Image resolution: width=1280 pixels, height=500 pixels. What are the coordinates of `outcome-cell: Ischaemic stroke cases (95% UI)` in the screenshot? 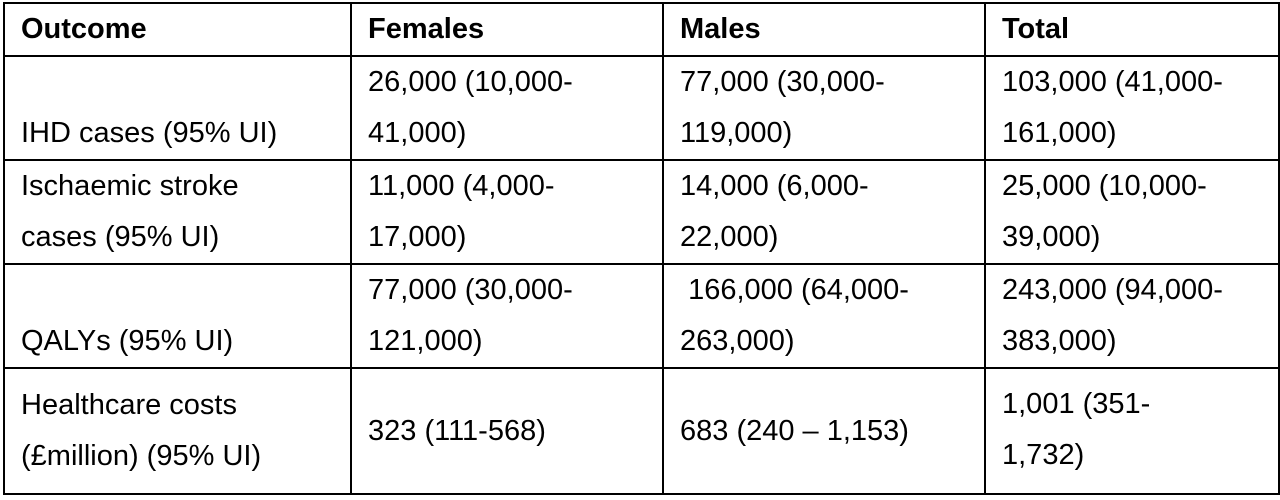 It's located at (177, 212).